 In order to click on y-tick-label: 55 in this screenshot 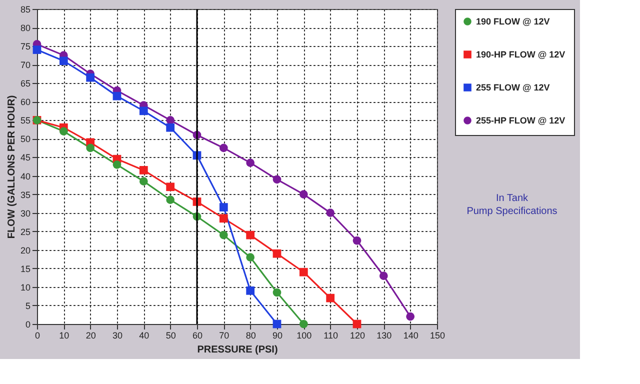, I will do `click(25, 121)`.